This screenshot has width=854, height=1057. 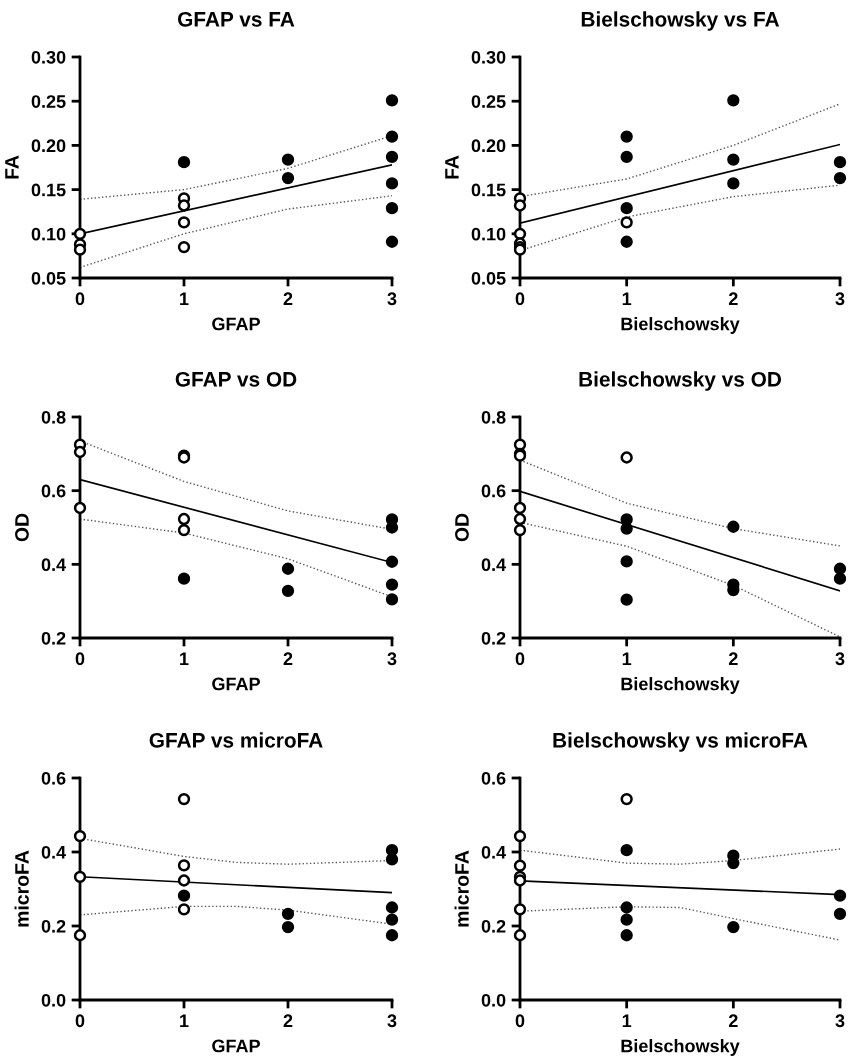 What do you see at coordinates (236, 379) in the screenshot?
I see `chart-title: GFAP vs OD` at bounding box center [236, 379].